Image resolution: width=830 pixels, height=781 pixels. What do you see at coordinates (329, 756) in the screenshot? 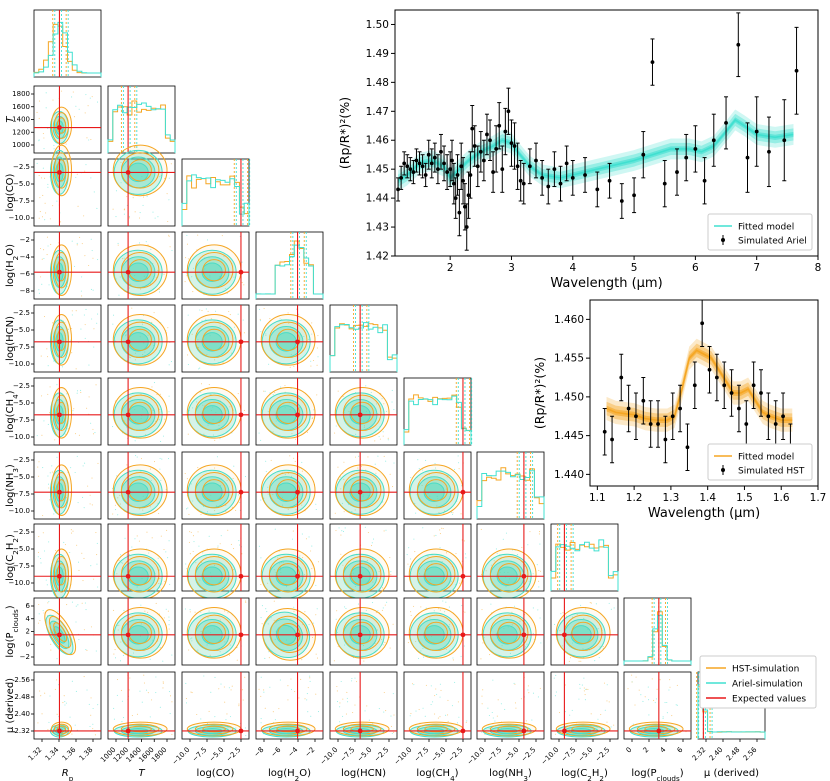
I see `x-tick-label: −10.0` at bounding box center [329, 756].